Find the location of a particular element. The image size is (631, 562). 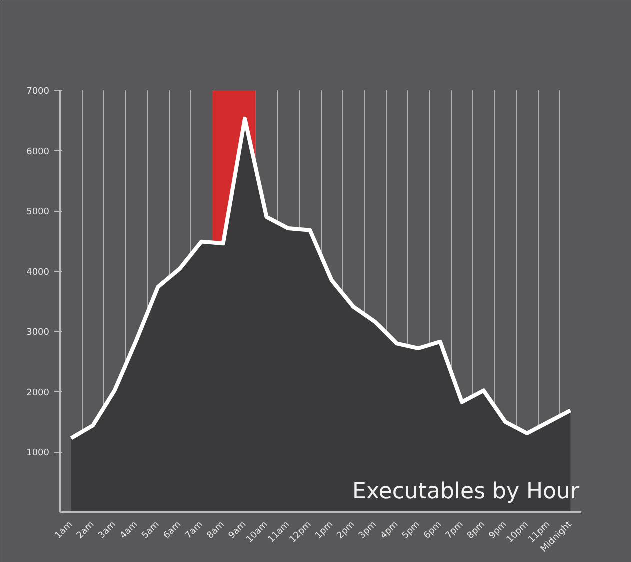

y-tick-label: 1000 is located at coordinates (38, 453).